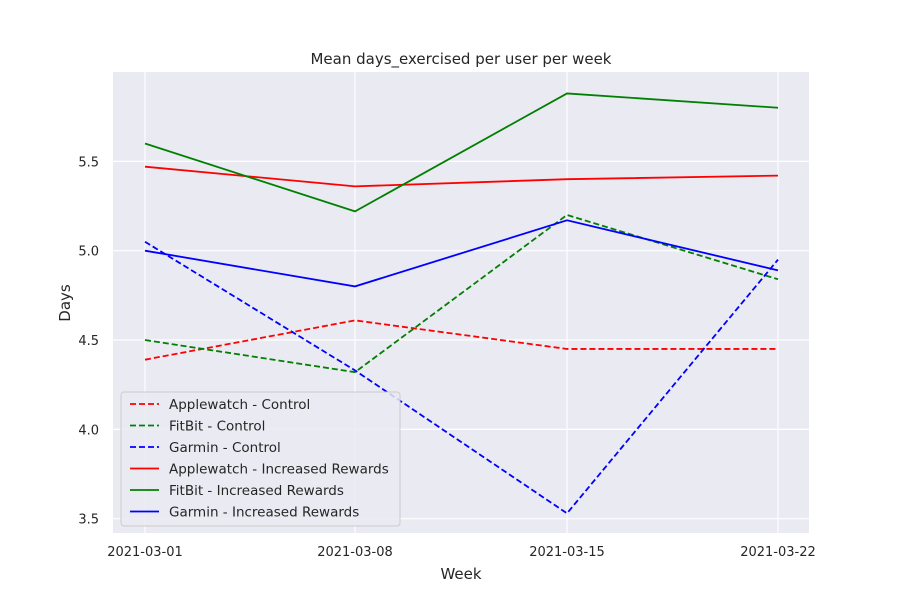  Describe the element at coordinates (217, 427) in the screenshot. I see `legend-label: FitBit - Control` at that location.